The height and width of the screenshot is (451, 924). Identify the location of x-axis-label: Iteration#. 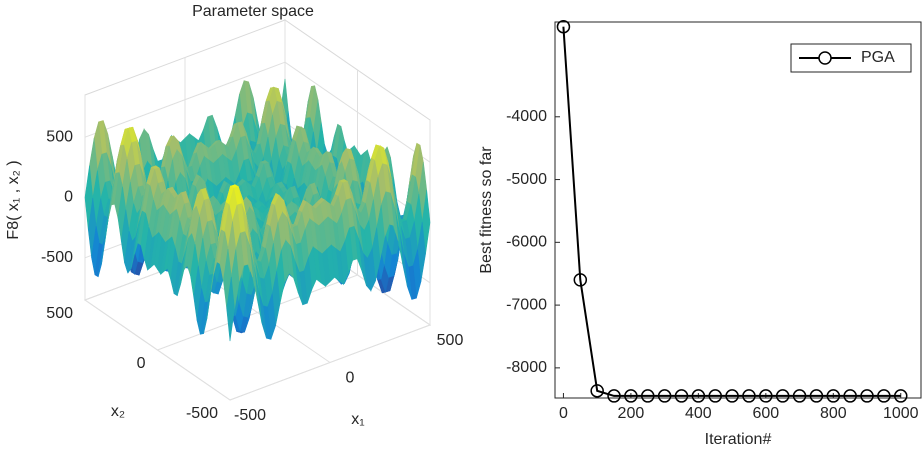
(738, 439).